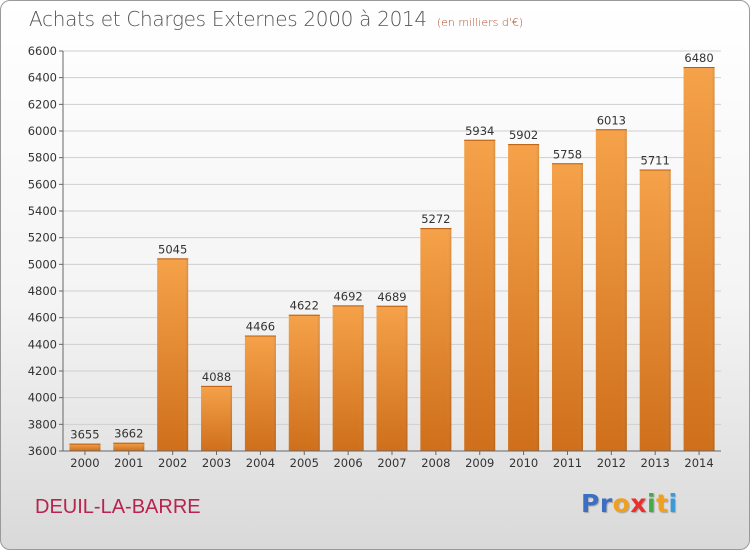 Image resolution: width=750 pixels, height=550 pixels. Describe the element at coordinates (567, 154) in the screenshot. I see `data-label: 5758` at that location.